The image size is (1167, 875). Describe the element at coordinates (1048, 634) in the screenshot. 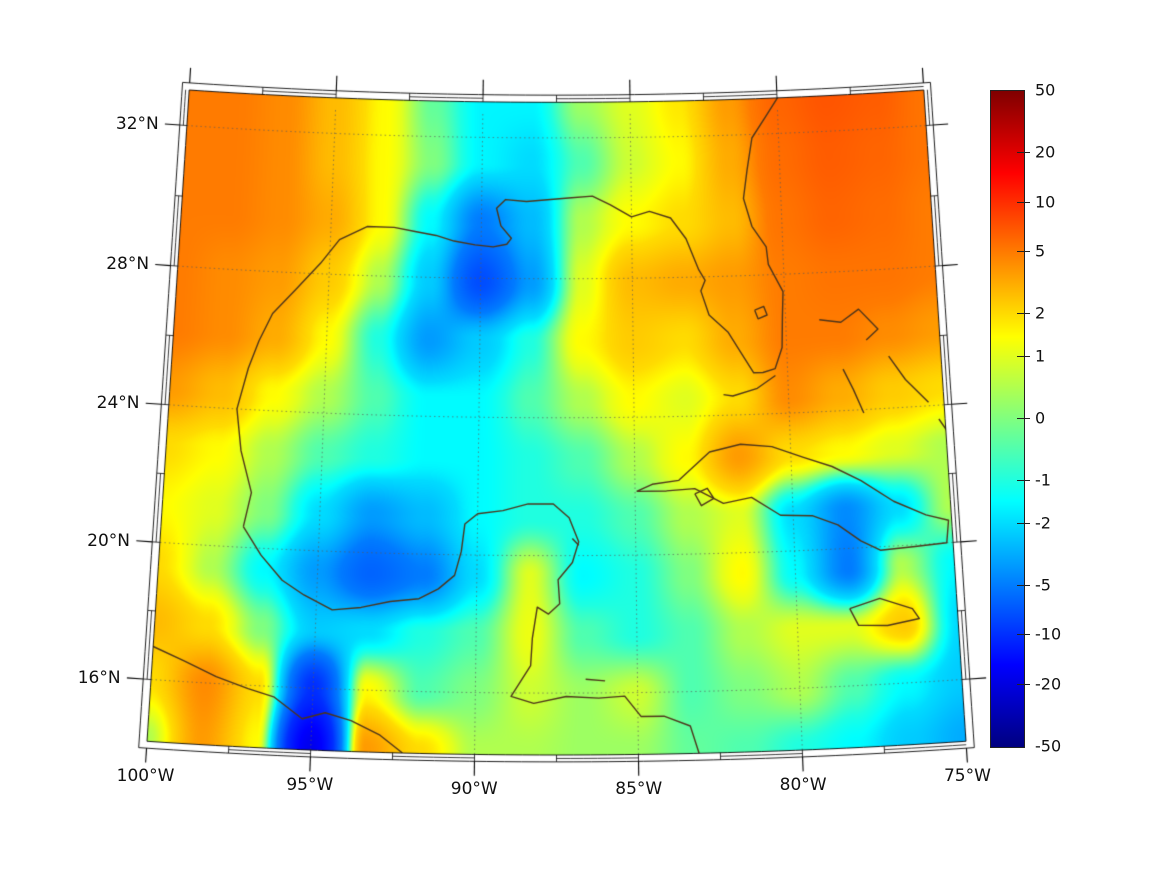

I see `colorbar-tick-label--10: -10` at that location.